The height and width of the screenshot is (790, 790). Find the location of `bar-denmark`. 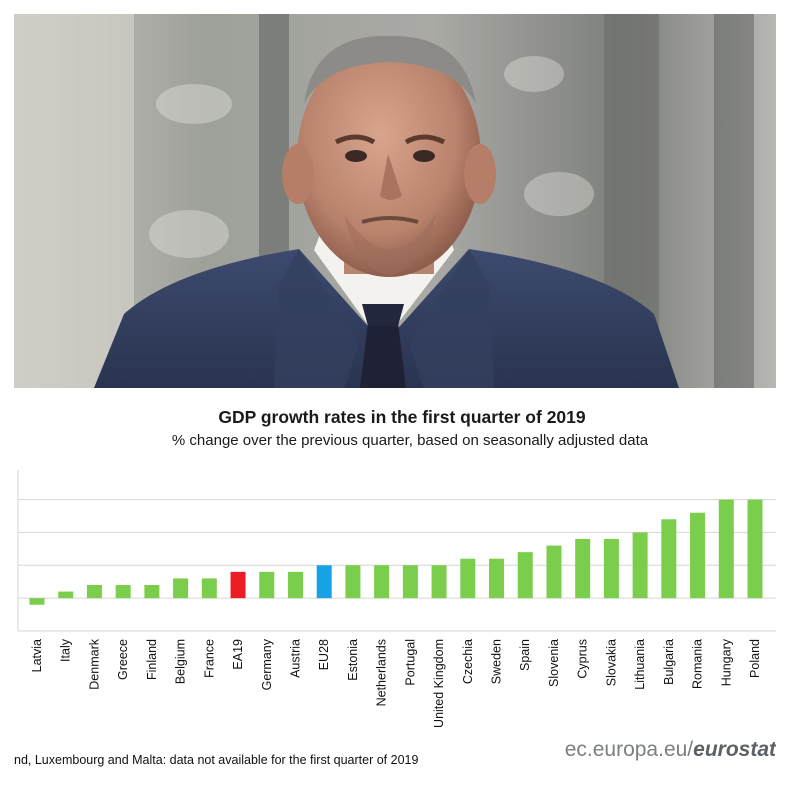

bar-denmark is located at coordinates (94, 592).